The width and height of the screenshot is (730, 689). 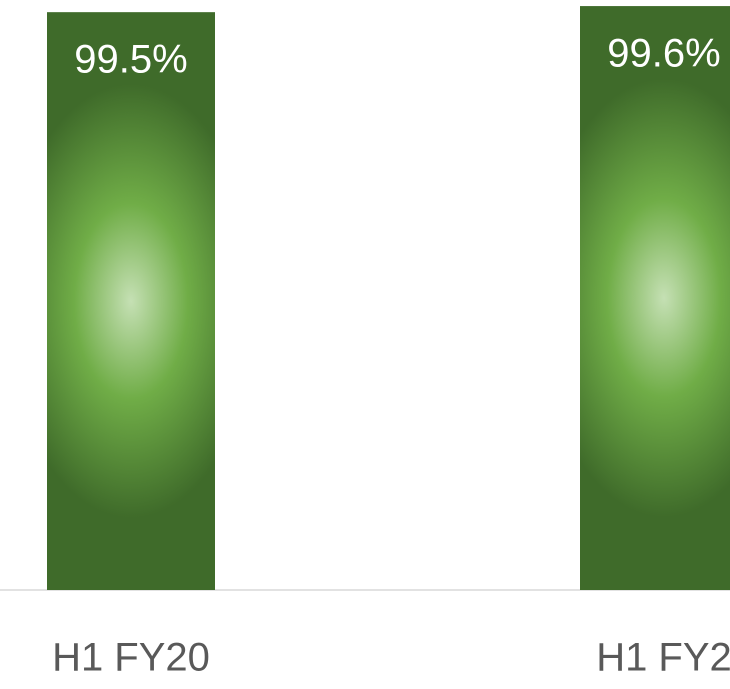 I want to click on value-label: 99.6%, so click(x=663, y=54).